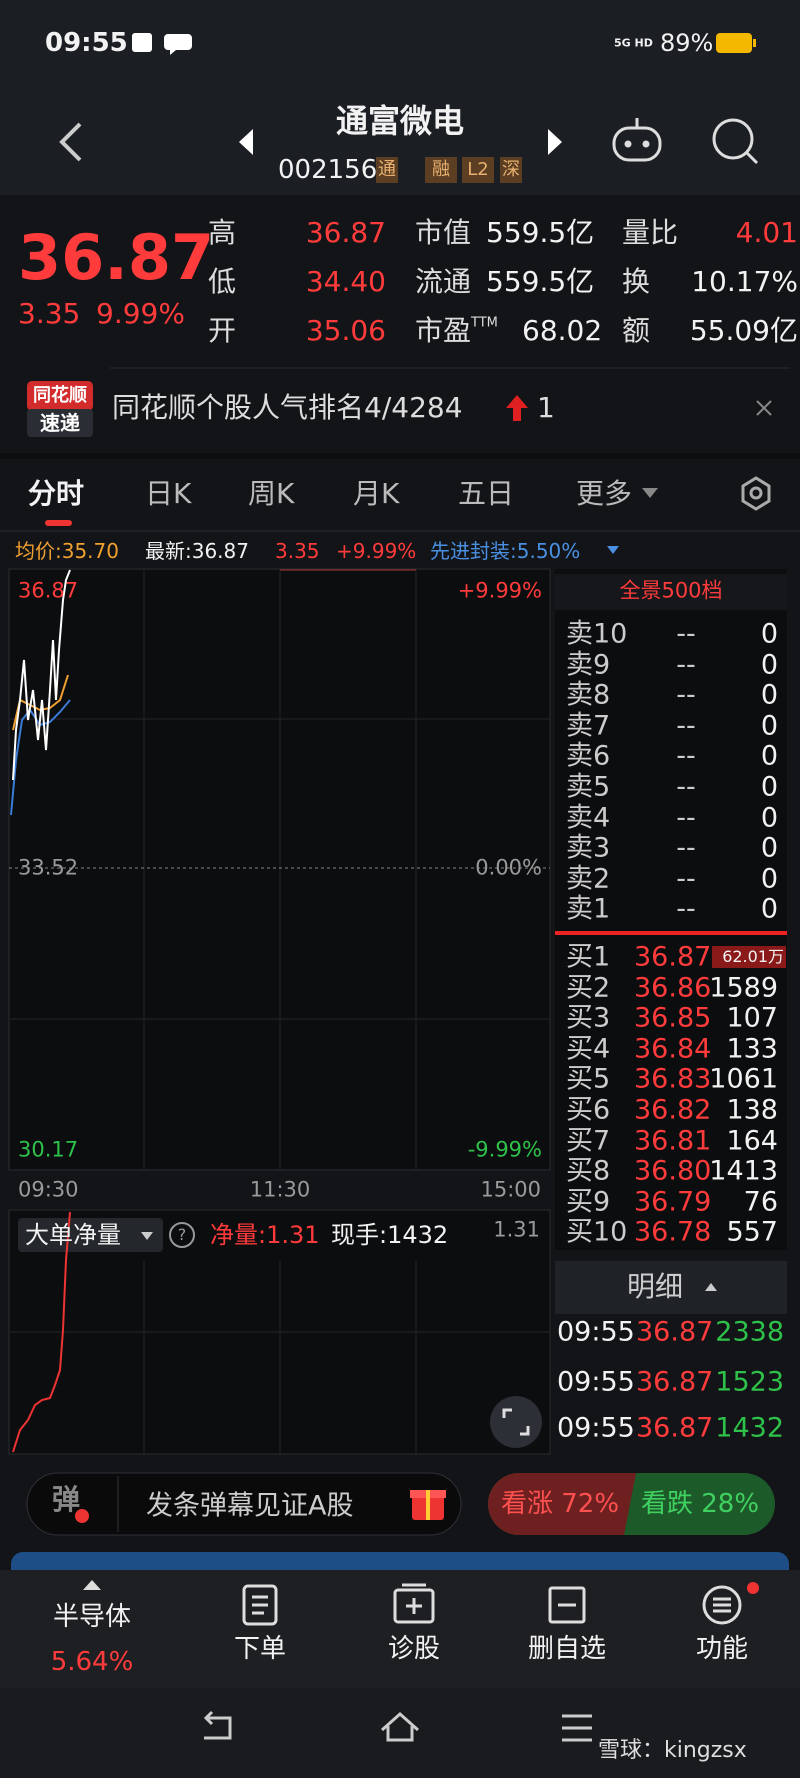  Describe the element at coordinates (637, 140) in the screenshot. I see `assistant-icon` at that location.